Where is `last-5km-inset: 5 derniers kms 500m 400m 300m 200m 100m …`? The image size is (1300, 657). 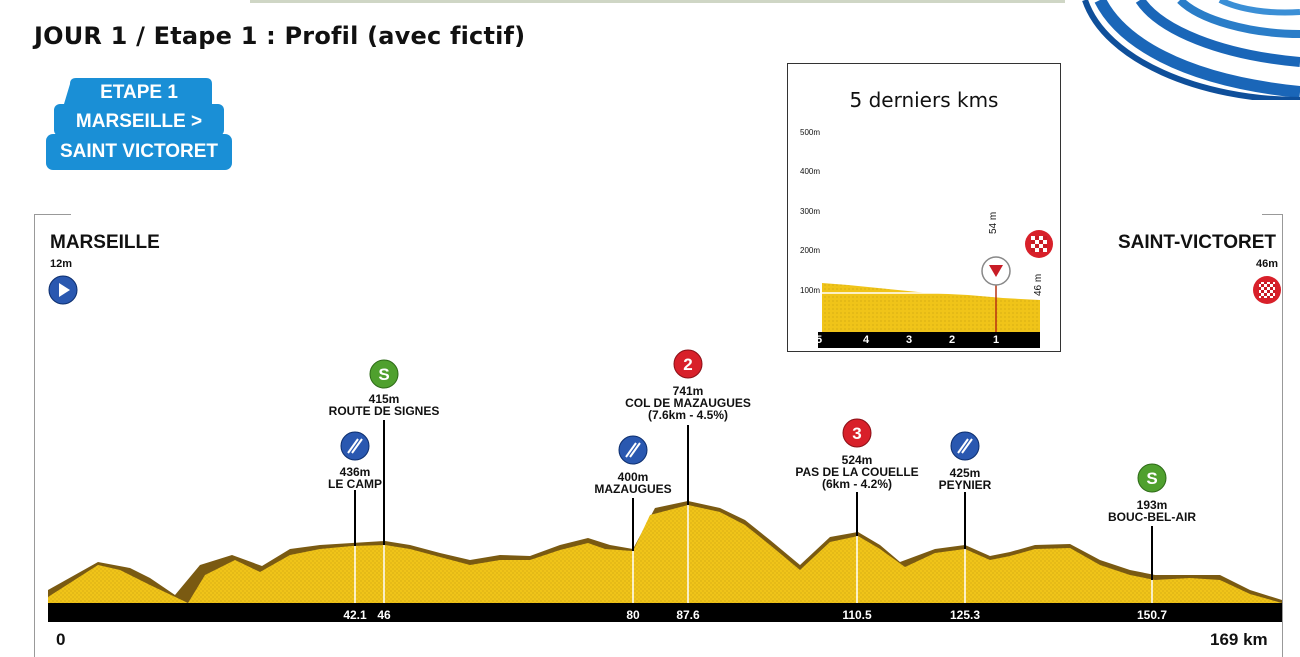
last-5km-inset: 5 derniers kms 500m 400m 300m 200m 100m … is located at coordinates (924, 207).